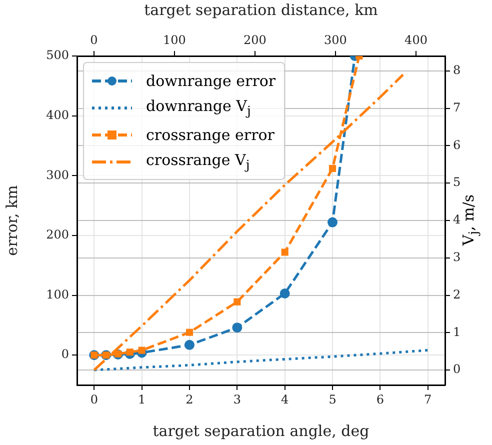  I want to click on x-axis-title: target separation angle, deg, so click(261, 431).